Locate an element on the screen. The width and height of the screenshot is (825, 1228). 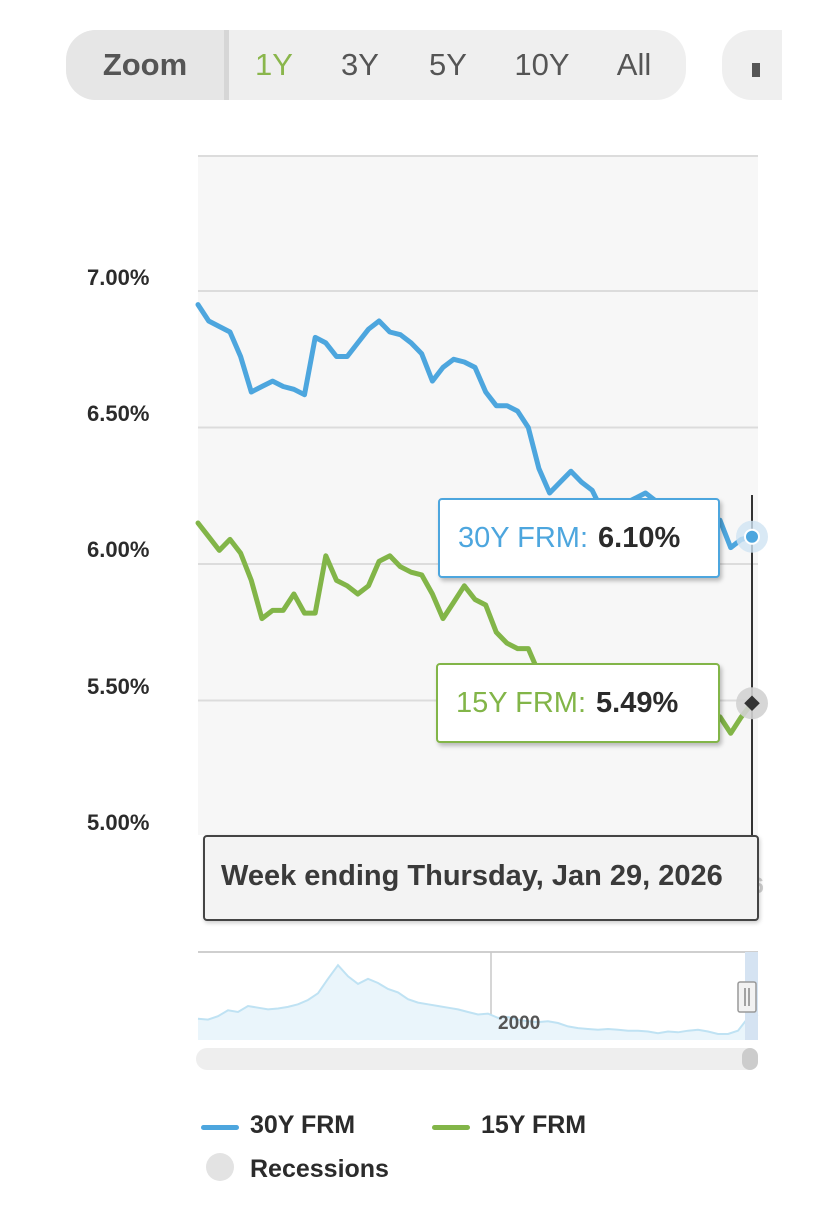
tooltip-30y: 30Y FRM: 6.10% is located at coordinates (579, 538).